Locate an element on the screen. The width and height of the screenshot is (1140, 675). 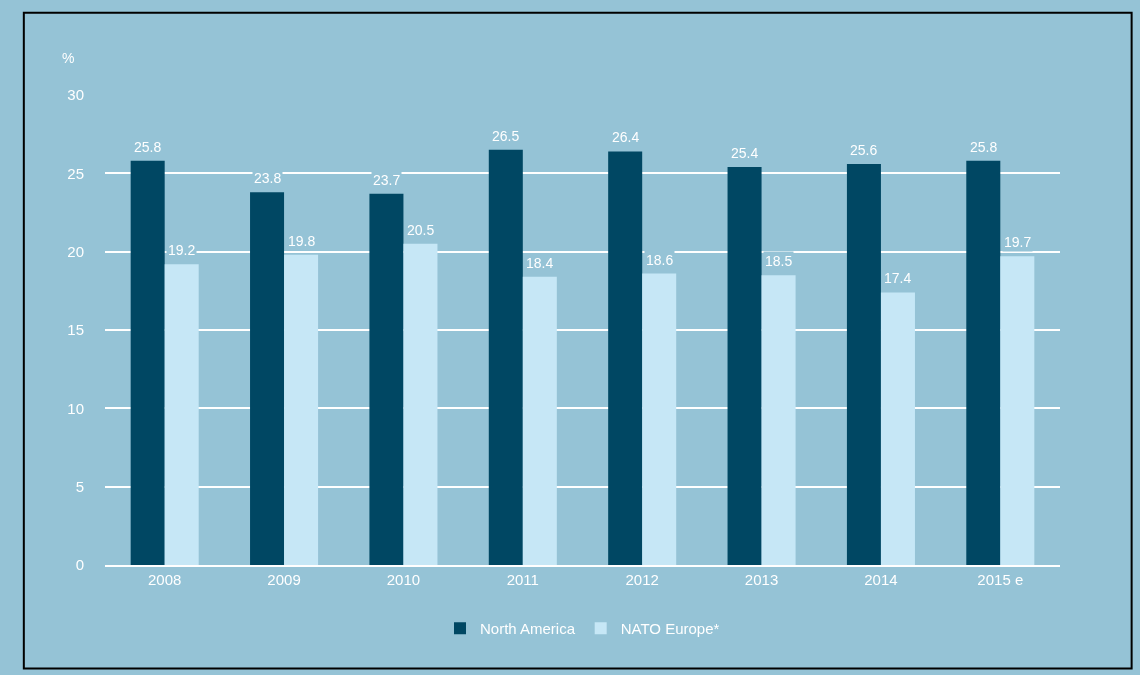
y-tick-label: 5 is located at coordinates (79, 486).